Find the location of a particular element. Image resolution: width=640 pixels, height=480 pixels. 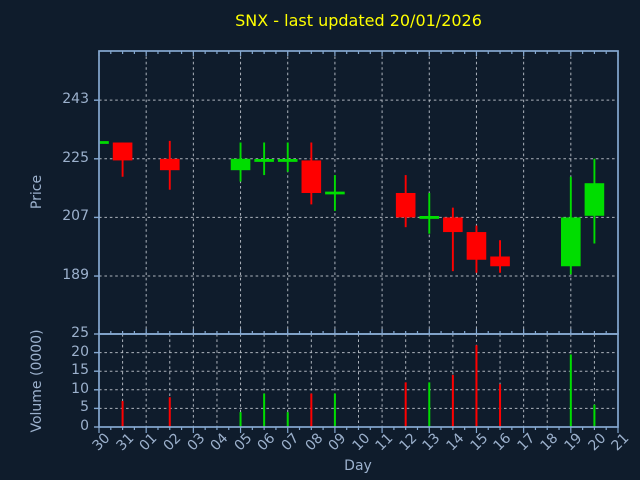

price-tick-label: 189 is located at coordinates (75, 275).